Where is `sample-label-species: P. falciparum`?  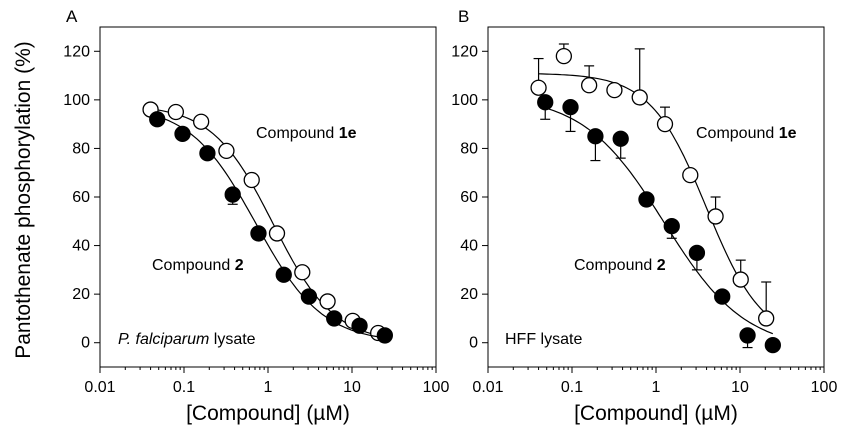
sample-label-species: P. falciparum is located at coordinates (163, 339).